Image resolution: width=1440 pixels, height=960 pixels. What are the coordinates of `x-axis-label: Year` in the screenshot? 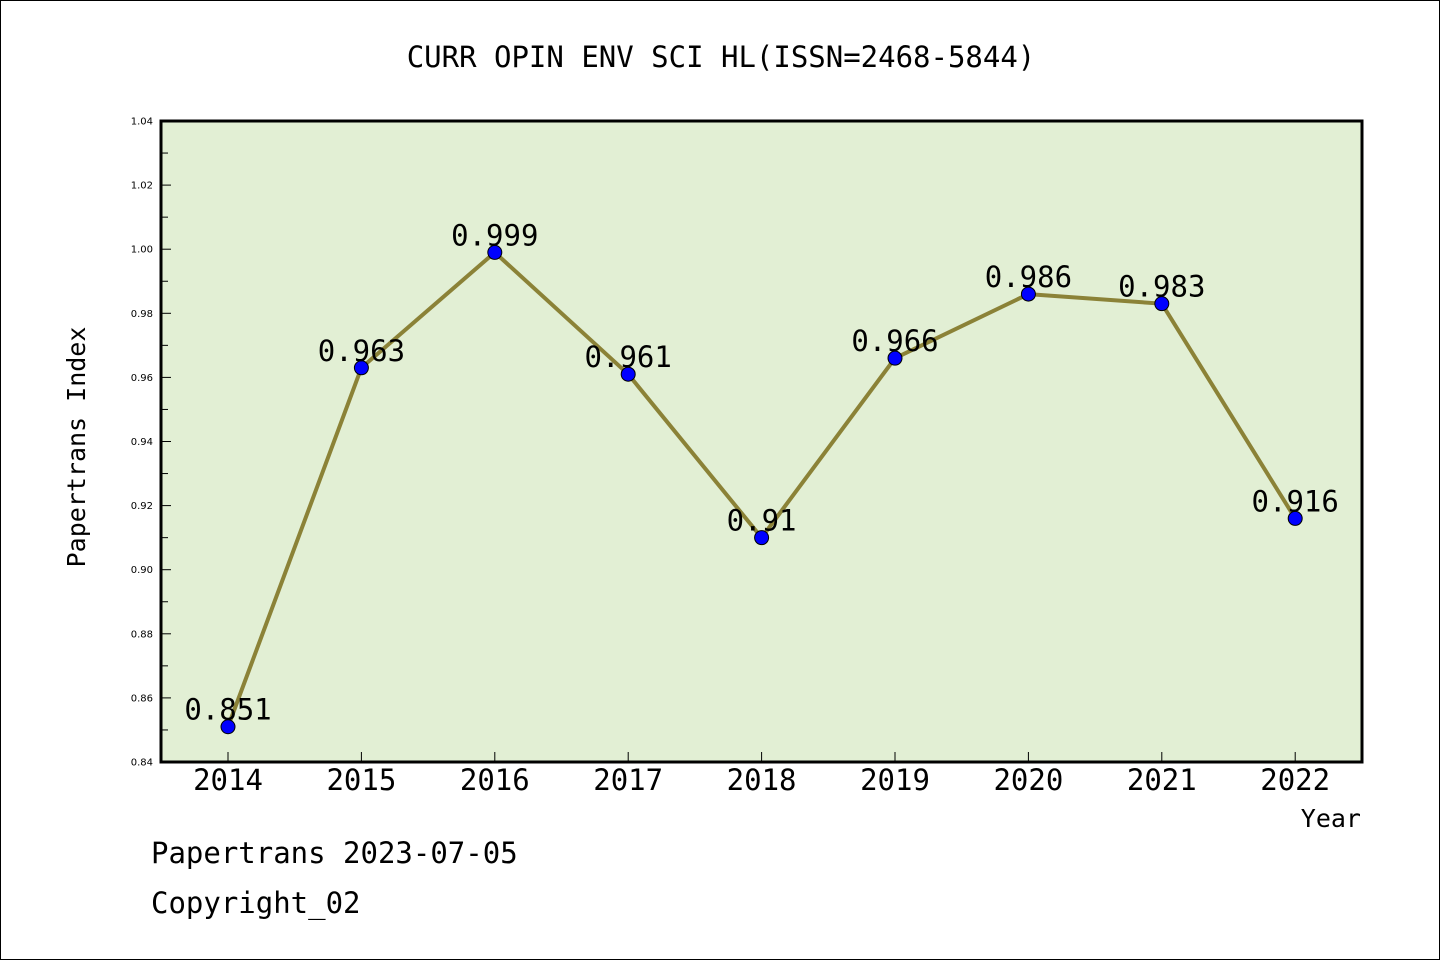 It's located at (1331, 818).